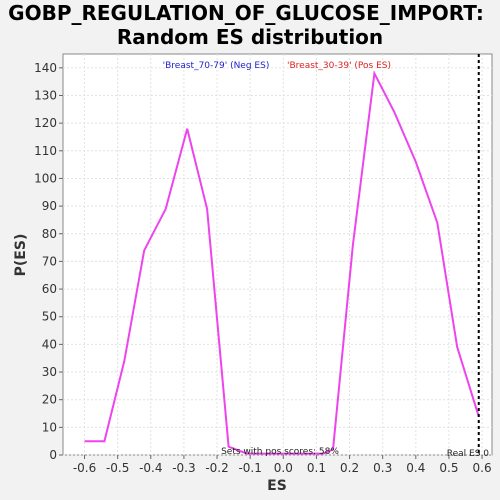 The height and width of the screenshot is (500, 500). Describe the element at coordinates (183, 468) in the screenshot. I see `x-tick-label: -0.3` at that location.